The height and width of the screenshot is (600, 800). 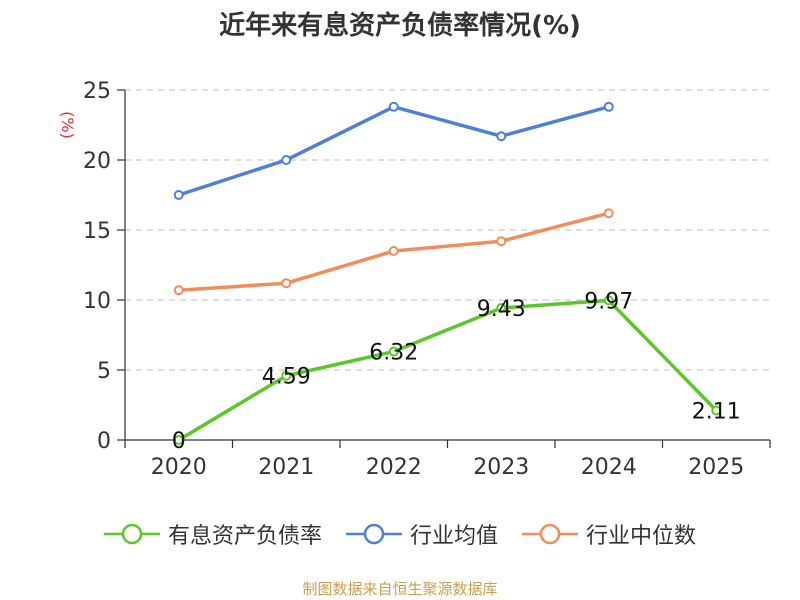 I want to click on data-label: 9.43, so click(x=501, y=309).